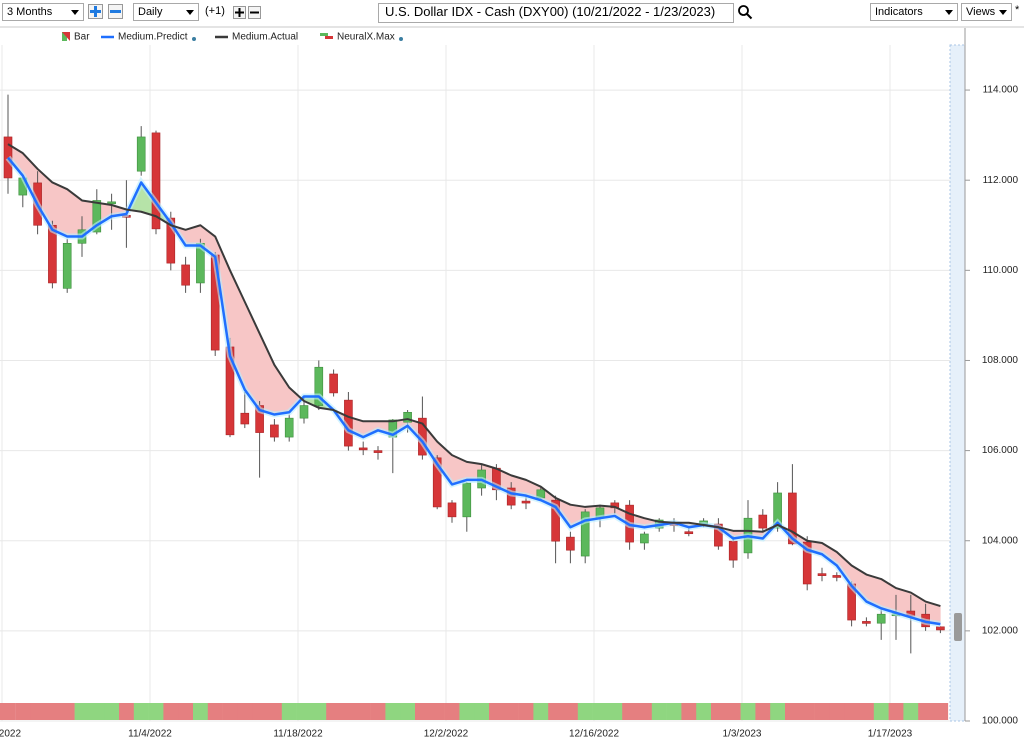 The height and width of the screenshot is (743, 1024). I want to click on legend-label: Medium.Actual, so click(265, 37).